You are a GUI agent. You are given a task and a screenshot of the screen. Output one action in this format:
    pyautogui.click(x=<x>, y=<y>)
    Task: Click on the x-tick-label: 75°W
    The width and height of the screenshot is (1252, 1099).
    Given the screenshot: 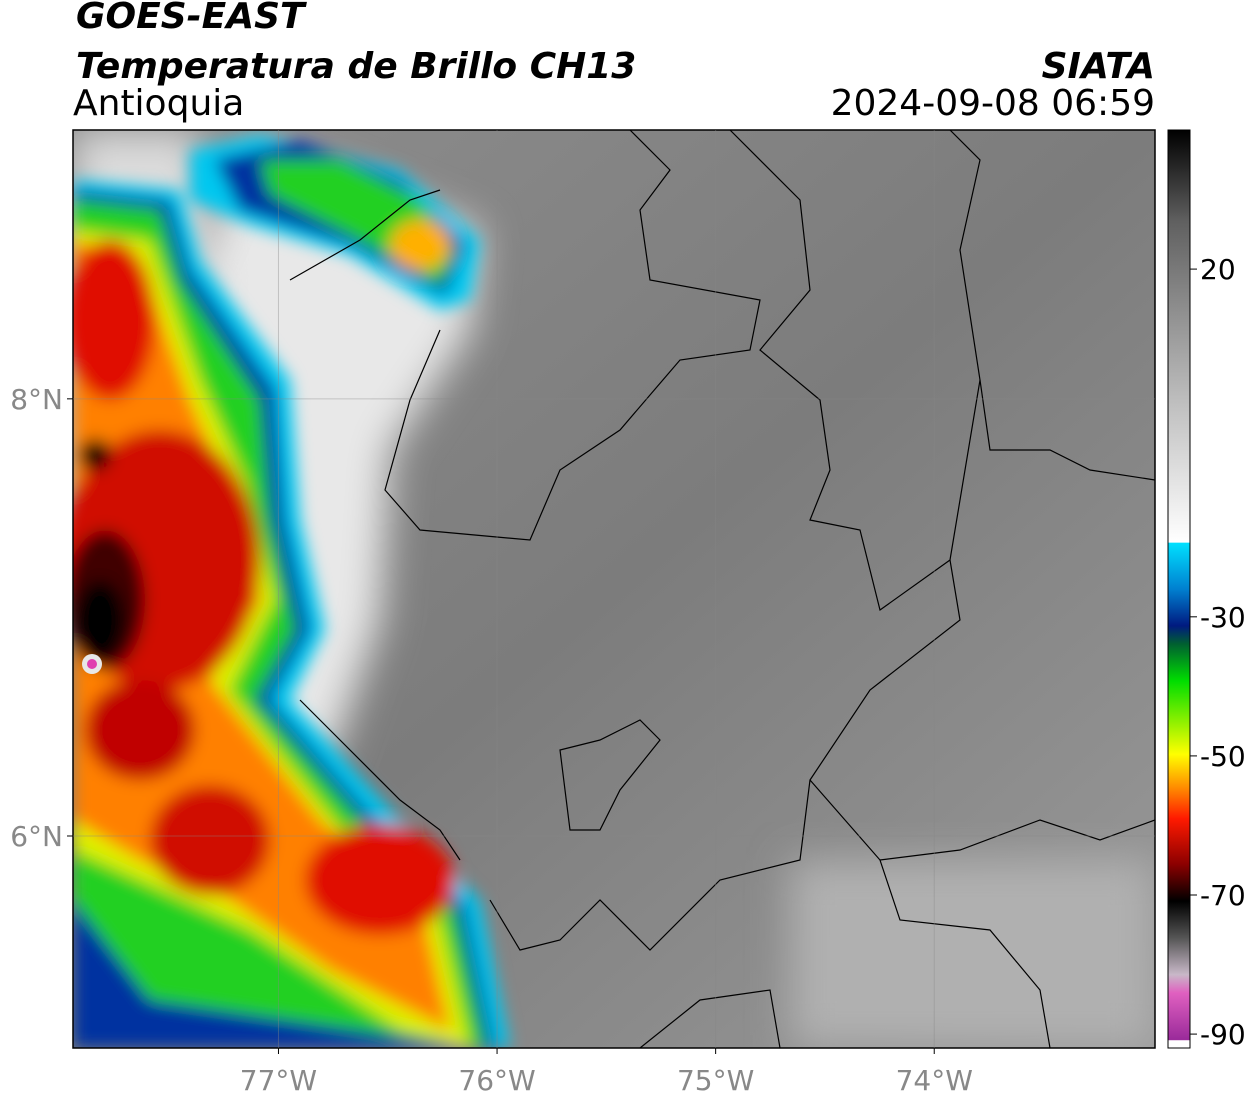 What is the action you would take?
    pyautogui.click(x=715, y=1080)
    